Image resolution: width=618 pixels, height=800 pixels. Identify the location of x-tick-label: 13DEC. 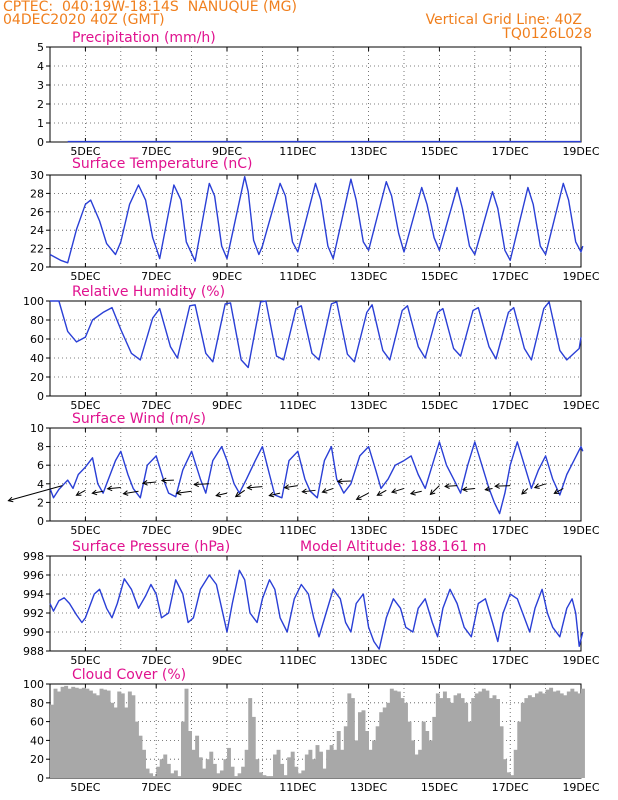
(368, 151).